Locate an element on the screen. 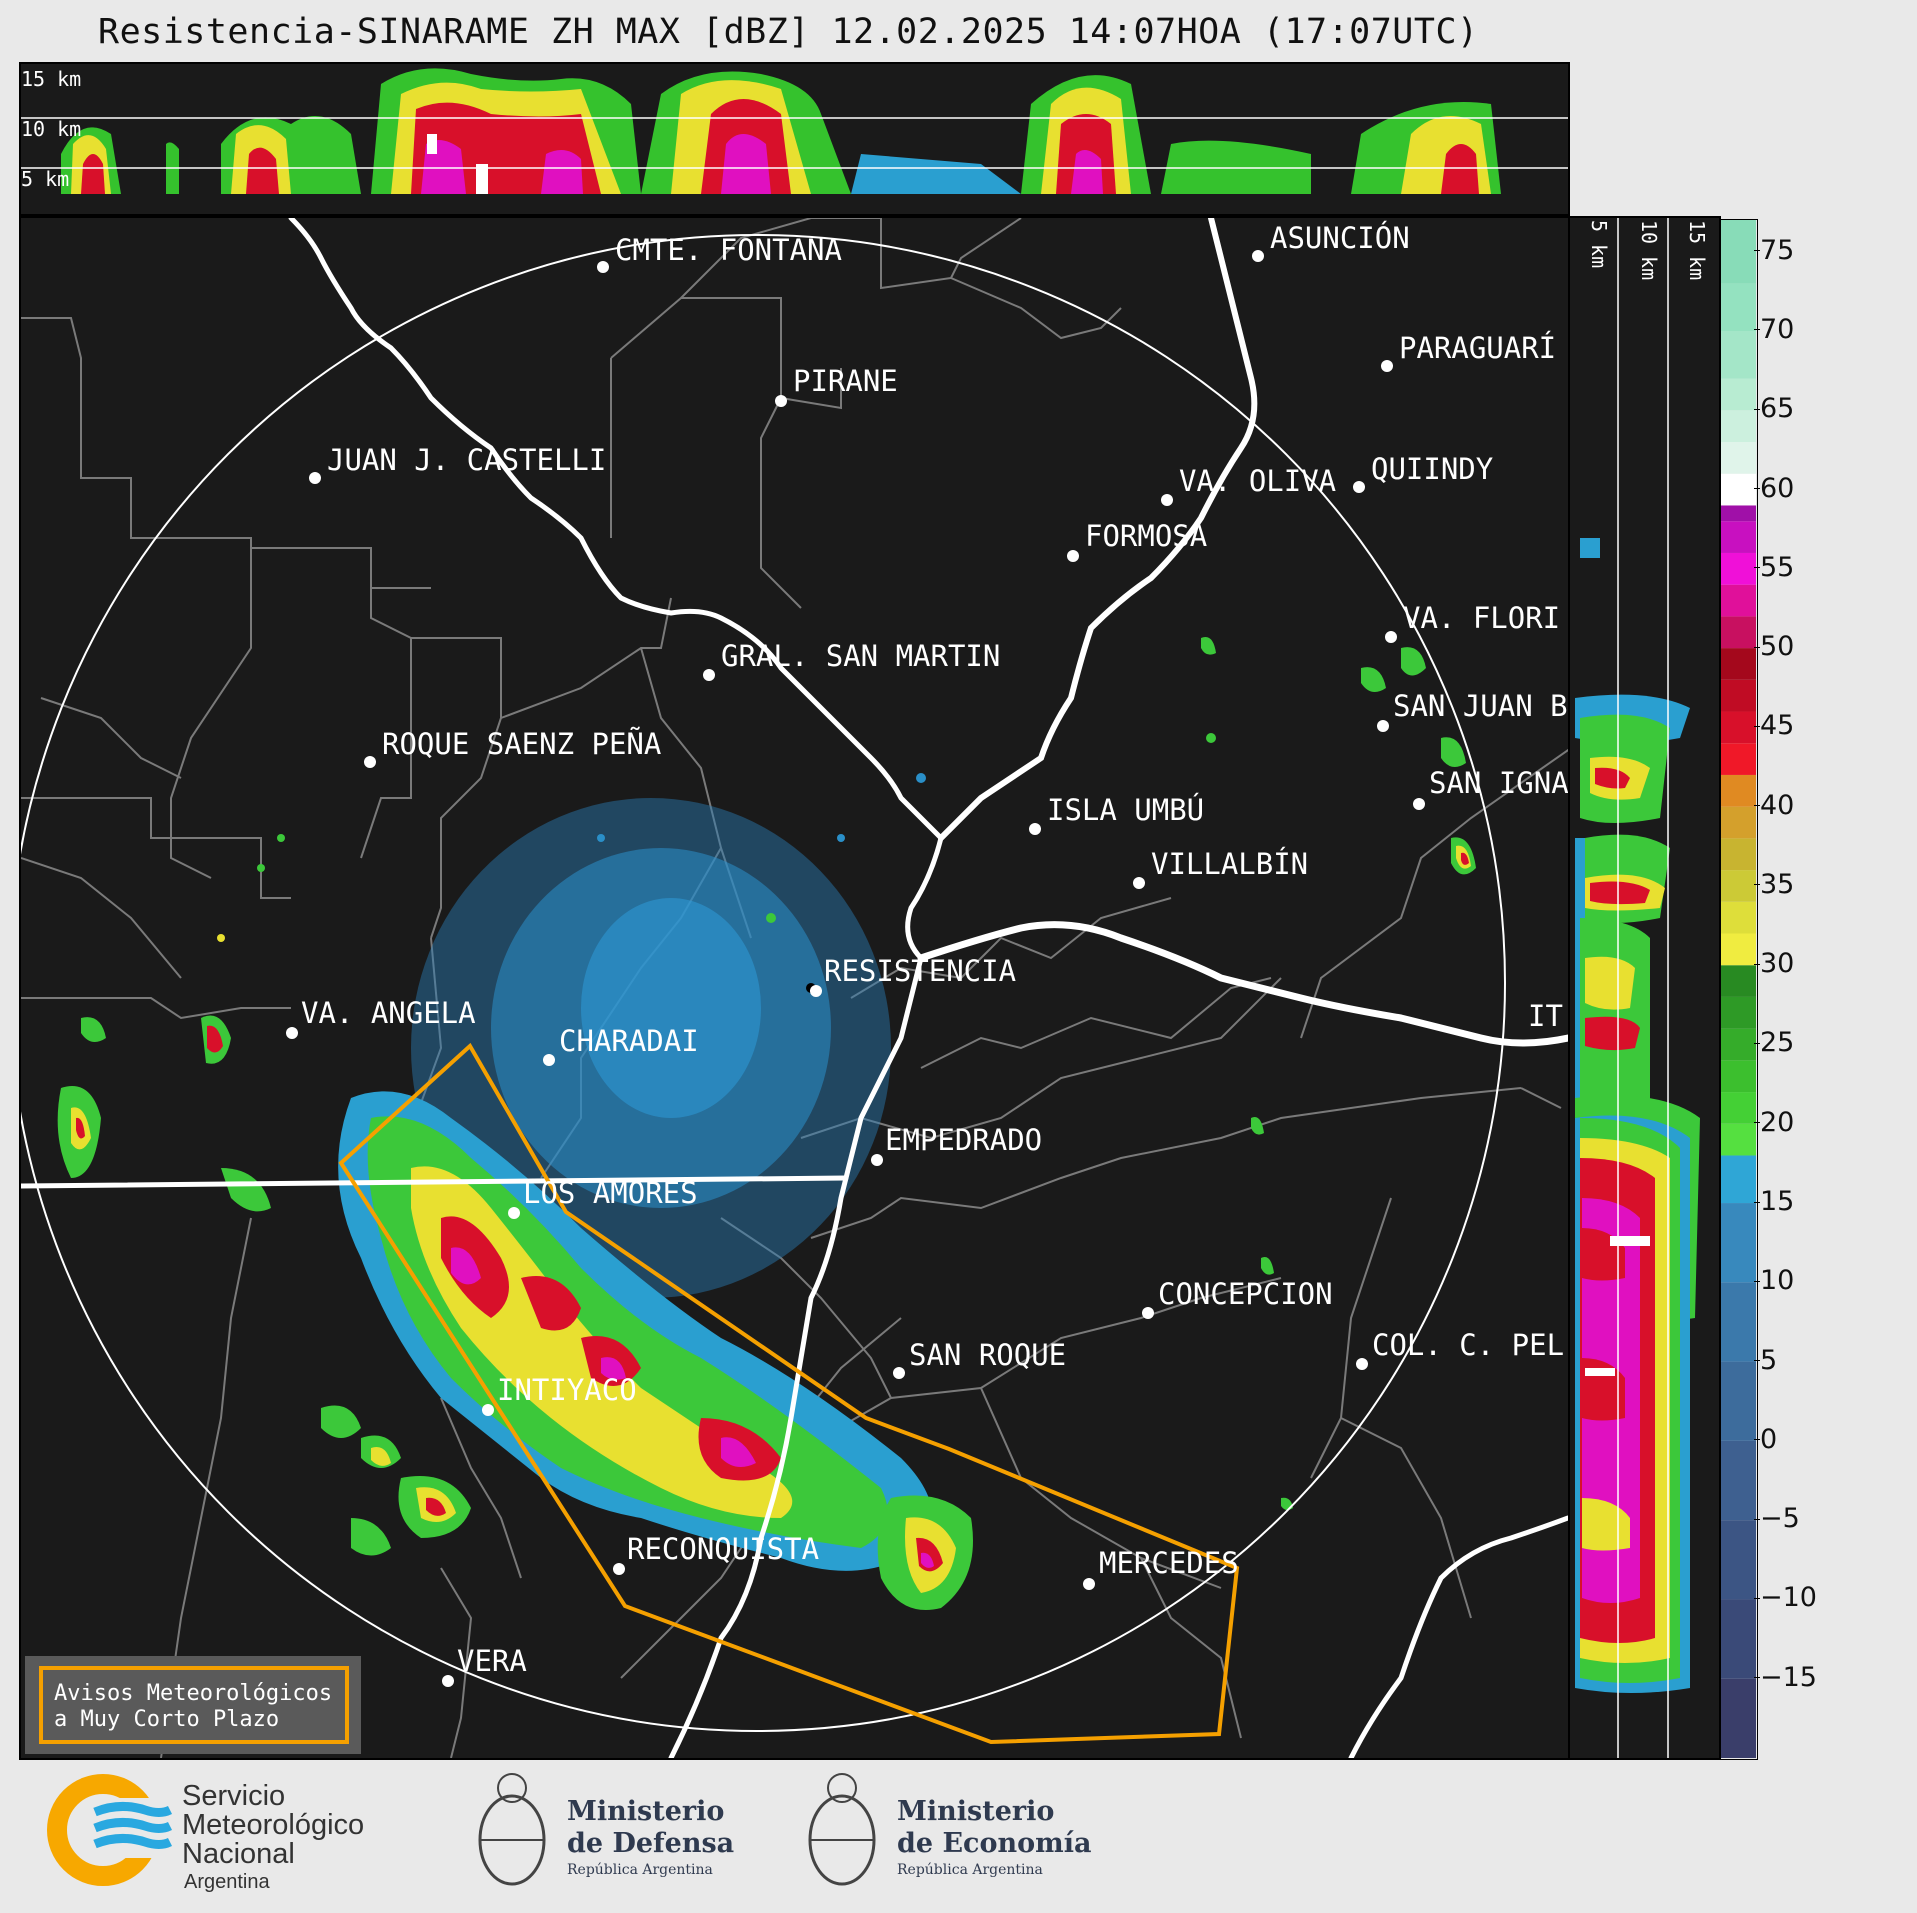  colorbar-tick: 30 is located at coordinates (1774, 964).